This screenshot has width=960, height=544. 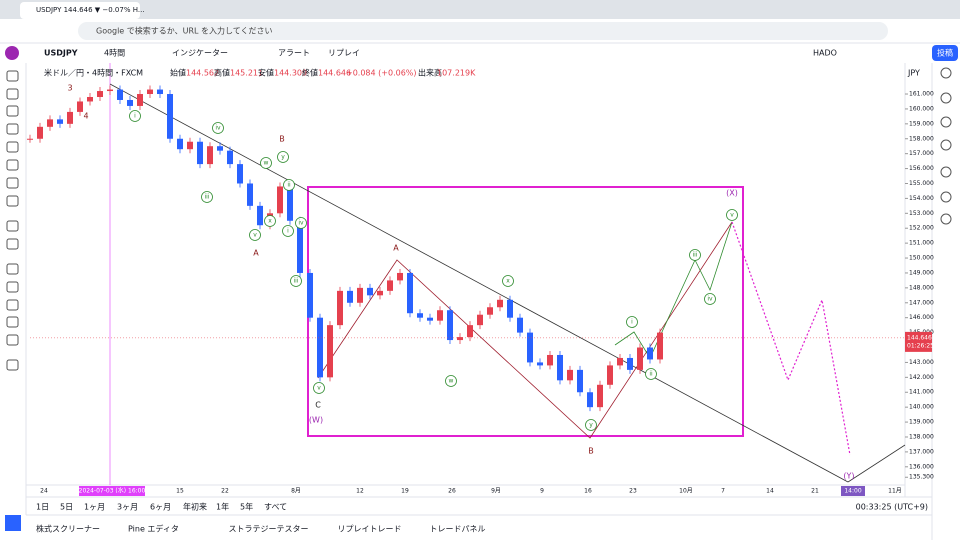 I want to click on symbol: USDJPY, so click(x=61, y=53).